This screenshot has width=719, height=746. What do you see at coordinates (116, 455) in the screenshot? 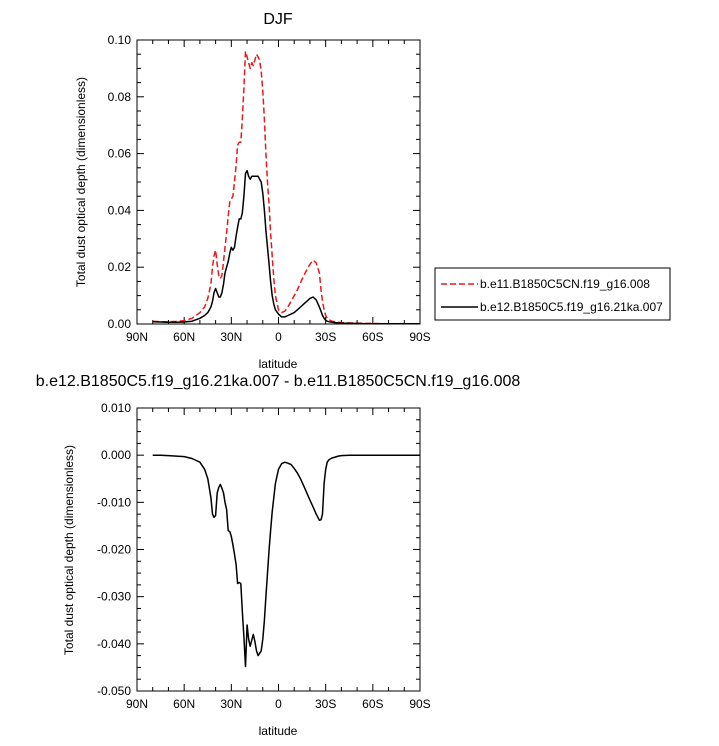
I see `y-tick-label: 0.000` at bounding box center [116, 455].